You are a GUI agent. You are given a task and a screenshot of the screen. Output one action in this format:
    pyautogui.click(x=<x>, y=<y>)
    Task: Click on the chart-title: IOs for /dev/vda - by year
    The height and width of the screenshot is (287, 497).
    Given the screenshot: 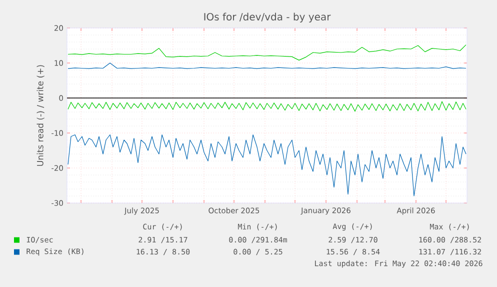 What is the action you would take?
    pyautogui.click(x=267, y=17)
    